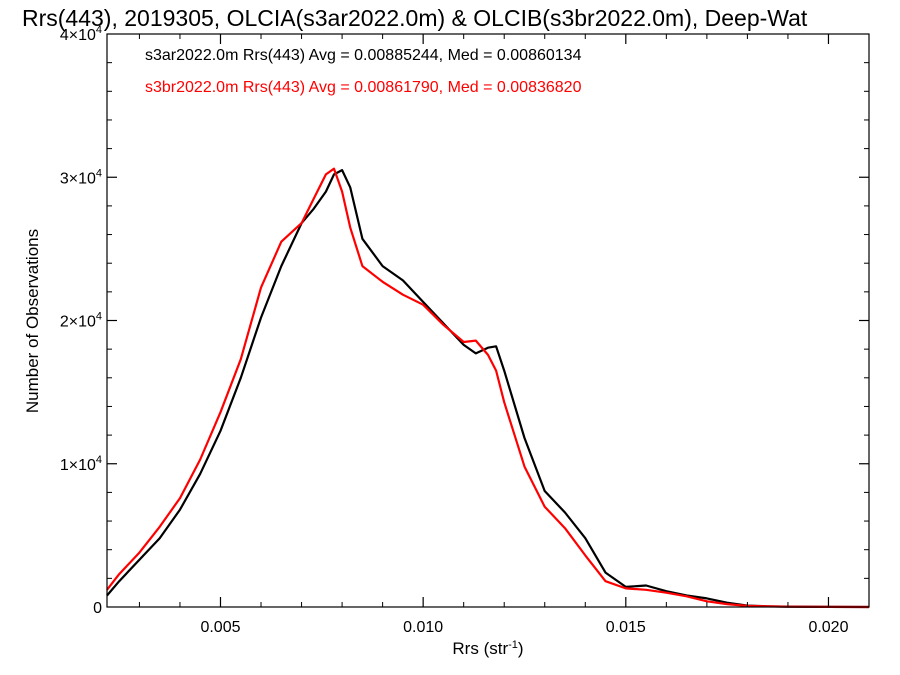 Image resolution: width=900 pixels, height=675 pixels. I want to click on x-axis-label: Rrs (str-1), so click(487, 648).